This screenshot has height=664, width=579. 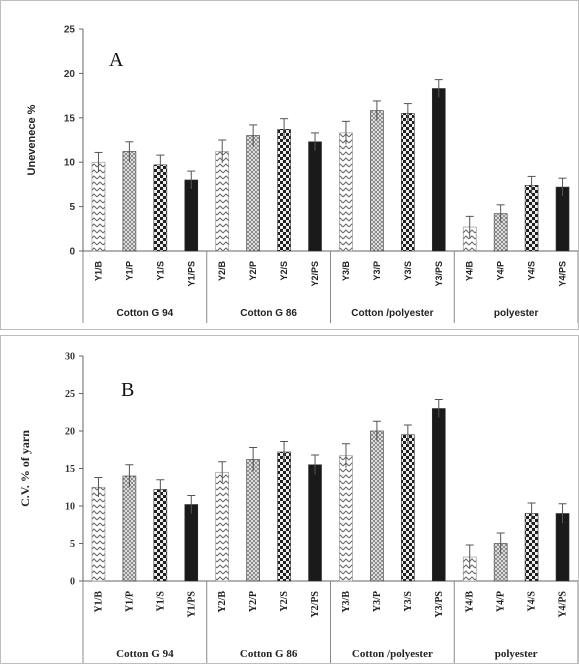 I want to click on bar-y4-s, so click(x=531, y=218).